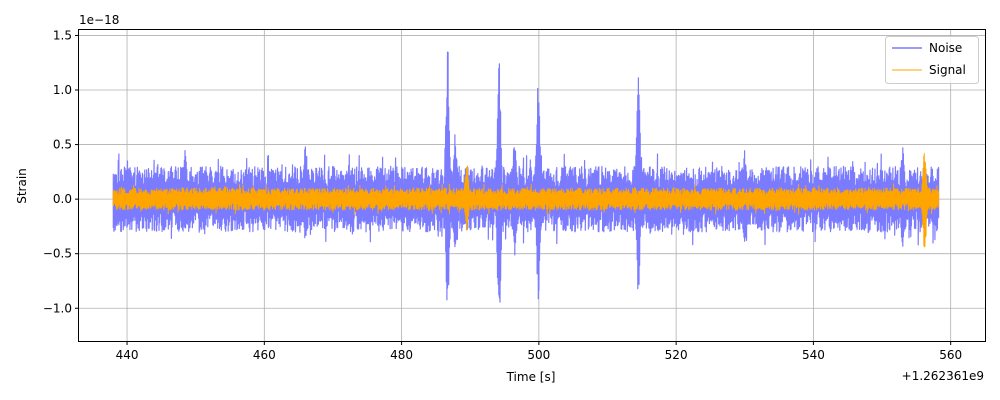  What do you see at coordinates (950, 355) in the screenshot?
I see `x-tick-label: 560` at bounding box center [950, 355].